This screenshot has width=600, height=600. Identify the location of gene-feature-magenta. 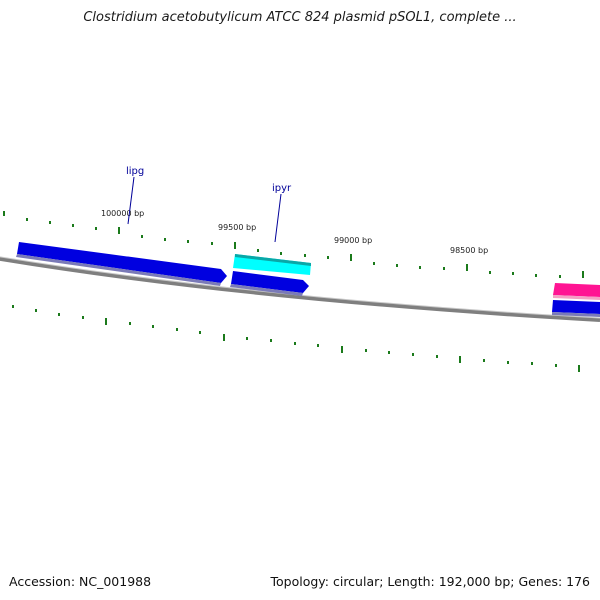
(576, 290).